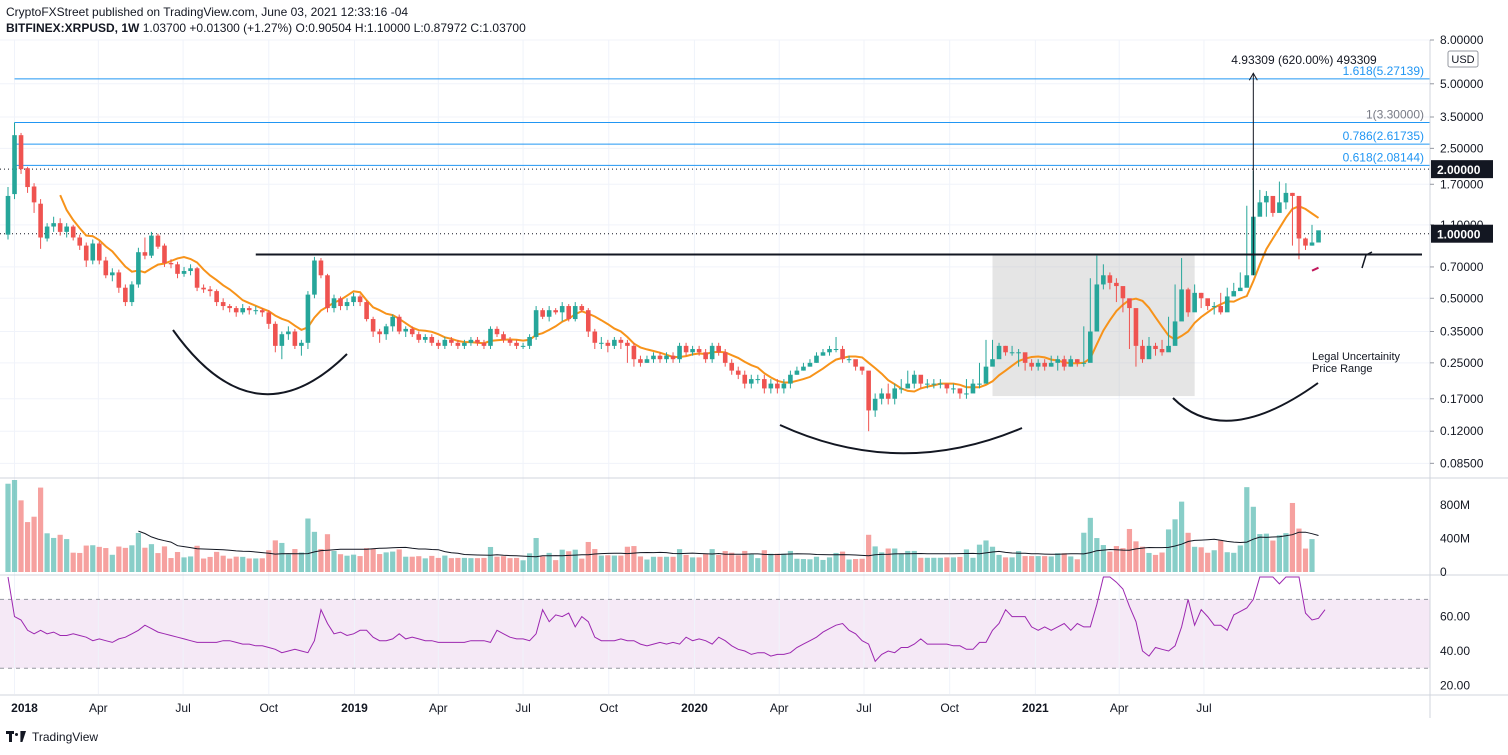 Image resolution: width=1508 pixels, height=755 pixels. Describe the element at coordinates (666, 619) in the screenshot. I see `rsi-line` at that location.